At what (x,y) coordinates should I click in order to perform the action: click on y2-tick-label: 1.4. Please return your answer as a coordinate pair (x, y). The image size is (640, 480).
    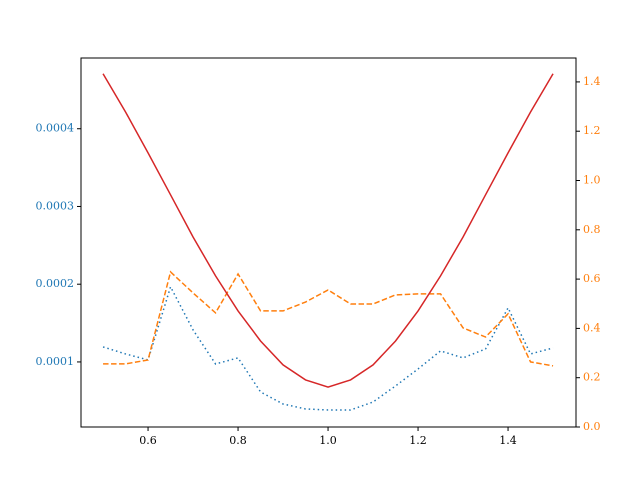
    Looking at the image, I should click on (592, 81).